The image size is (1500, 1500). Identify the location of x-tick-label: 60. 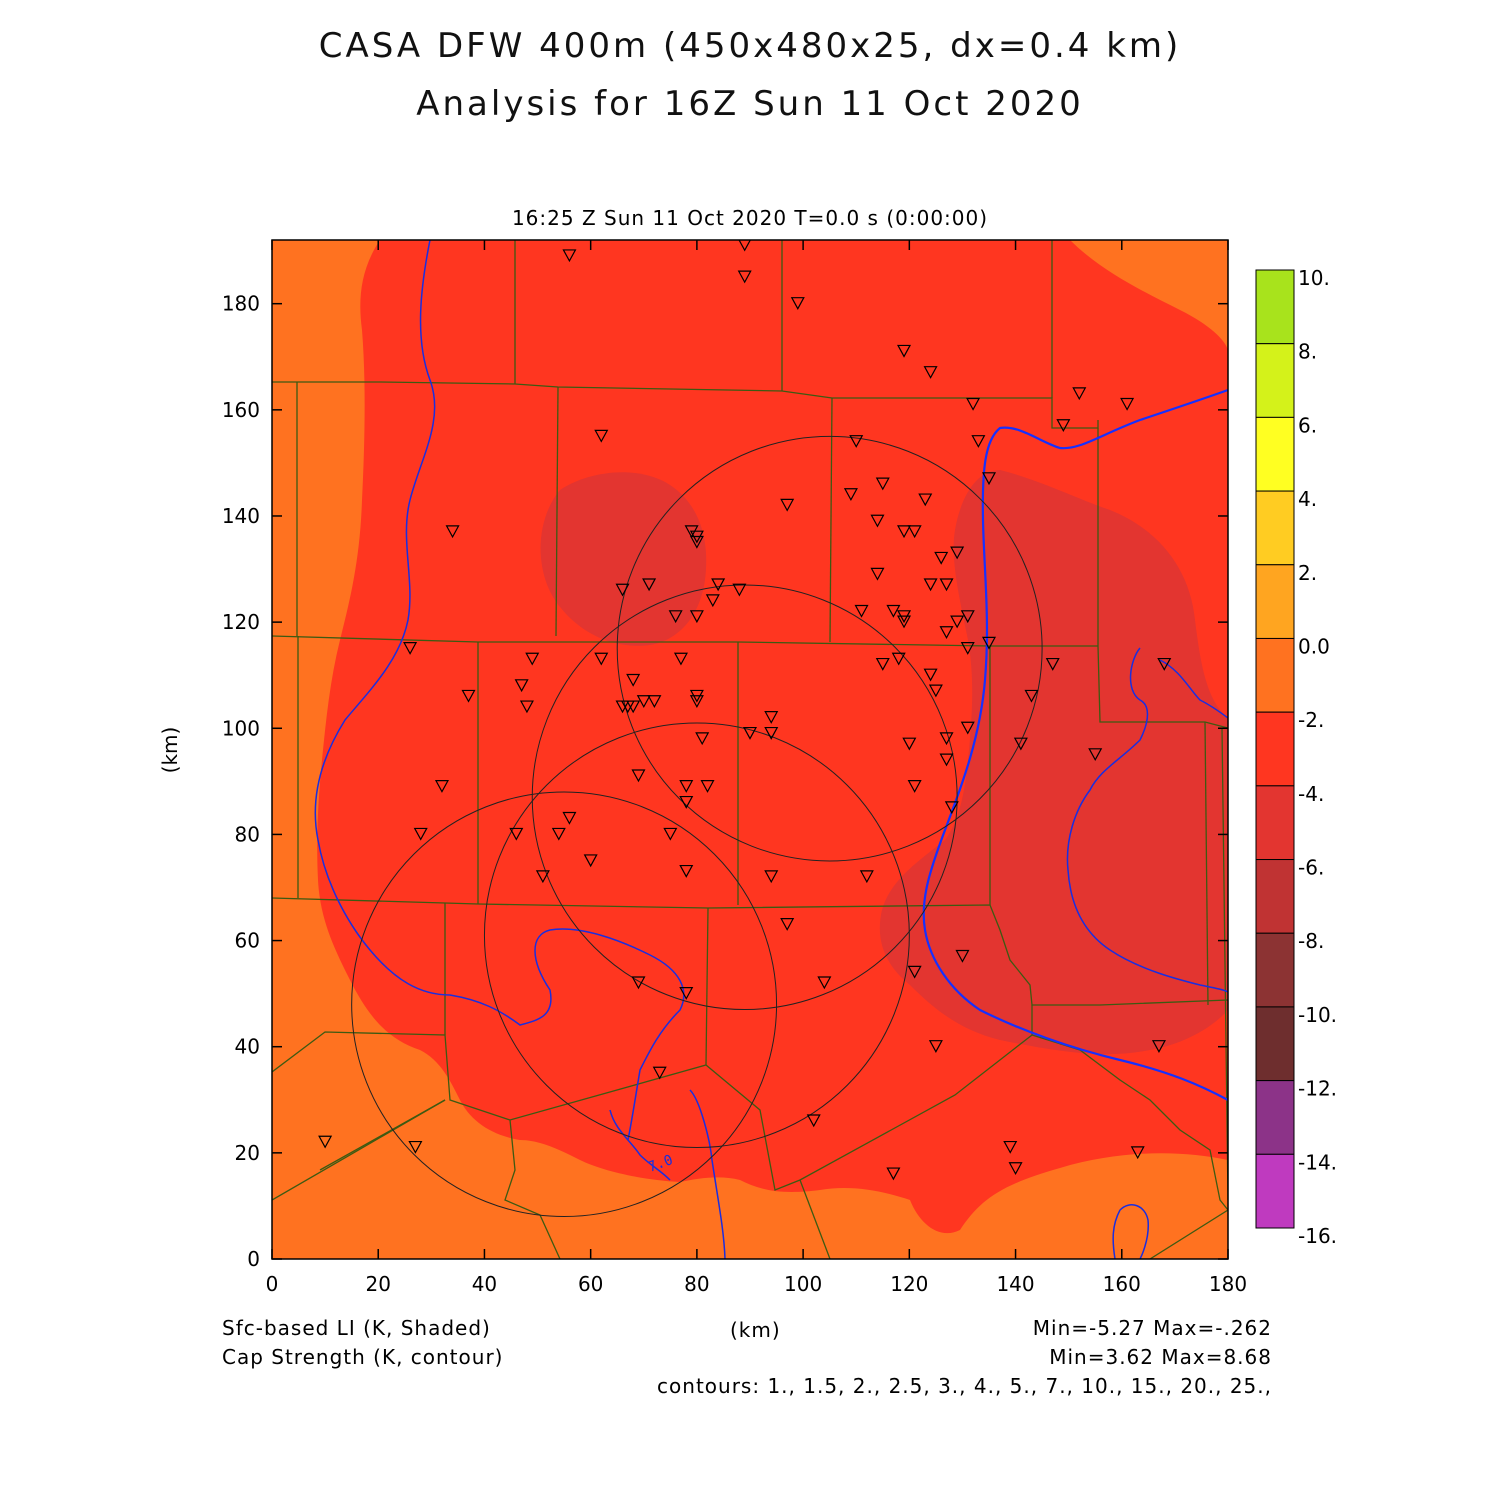
(590, 1284).